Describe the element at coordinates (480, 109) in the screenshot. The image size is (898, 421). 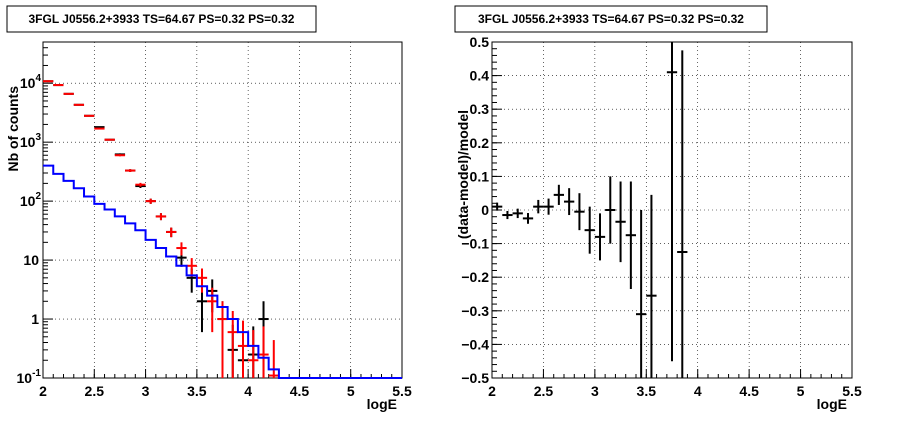
I see `y-tick-label: 0.3` at that location.